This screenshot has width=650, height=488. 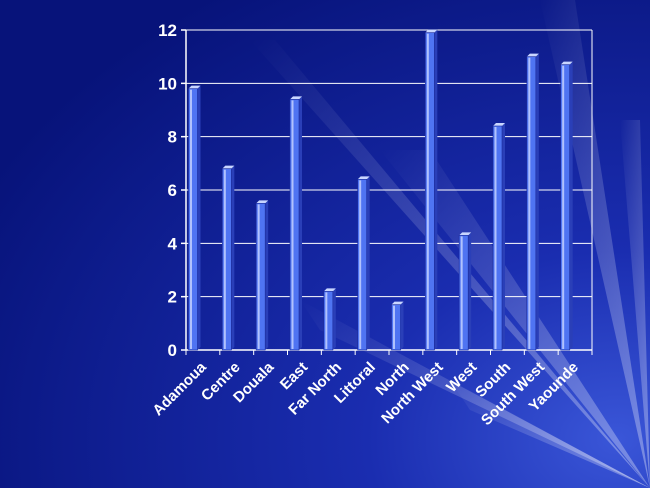 I want to click on y-tick-label: 2, so click(x=172, y=297).